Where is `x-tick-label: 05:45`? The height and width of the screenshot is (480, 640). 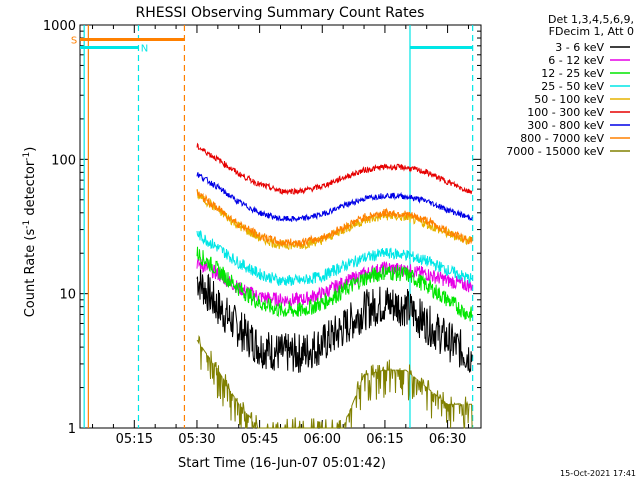
x-tick-label: 05:45 is located at coordinates (259, 439).